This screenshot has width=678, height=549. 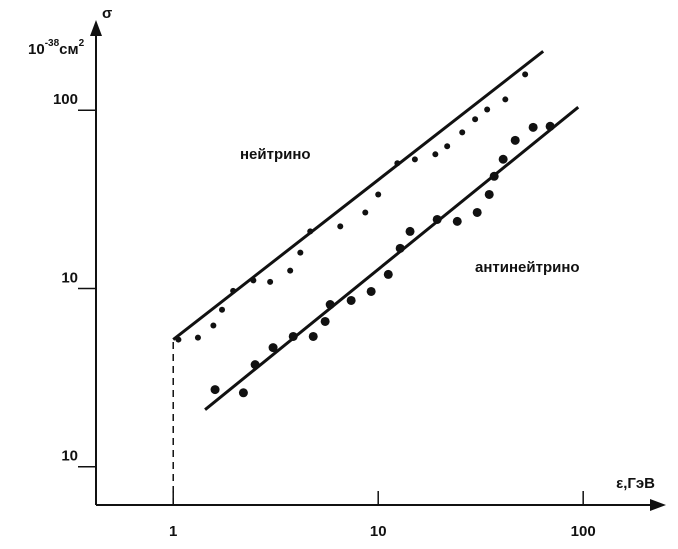 I want to click on x-tick-label: 10, so click(x=378, y=531).